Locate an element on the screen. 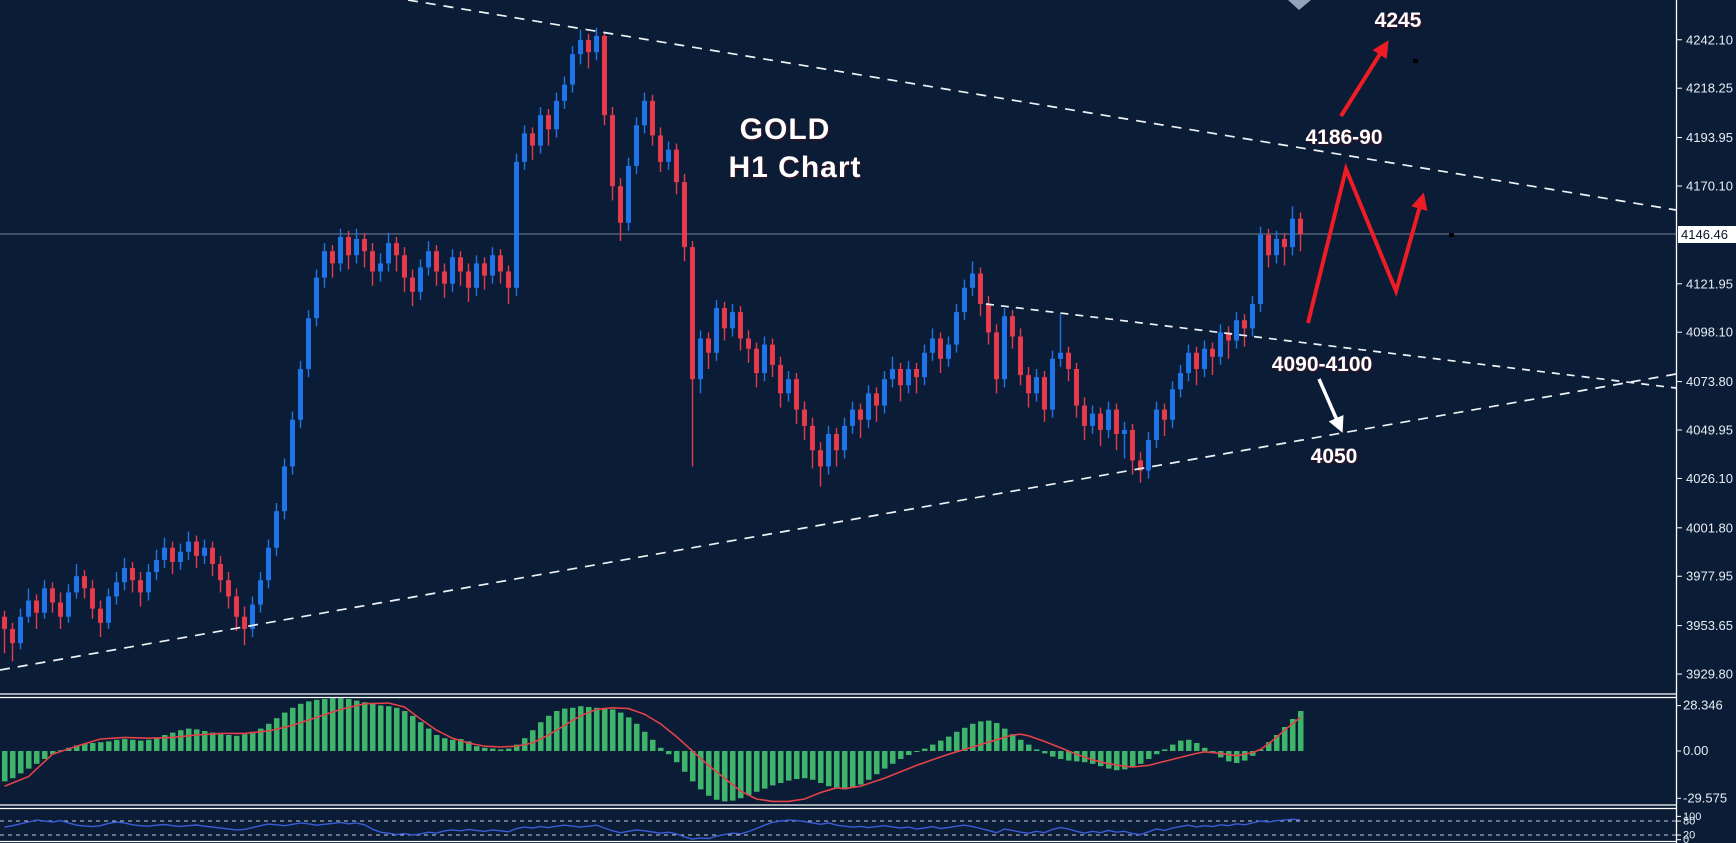  macd-axis-label: -29.575 is located at coordinates (1705, 797).